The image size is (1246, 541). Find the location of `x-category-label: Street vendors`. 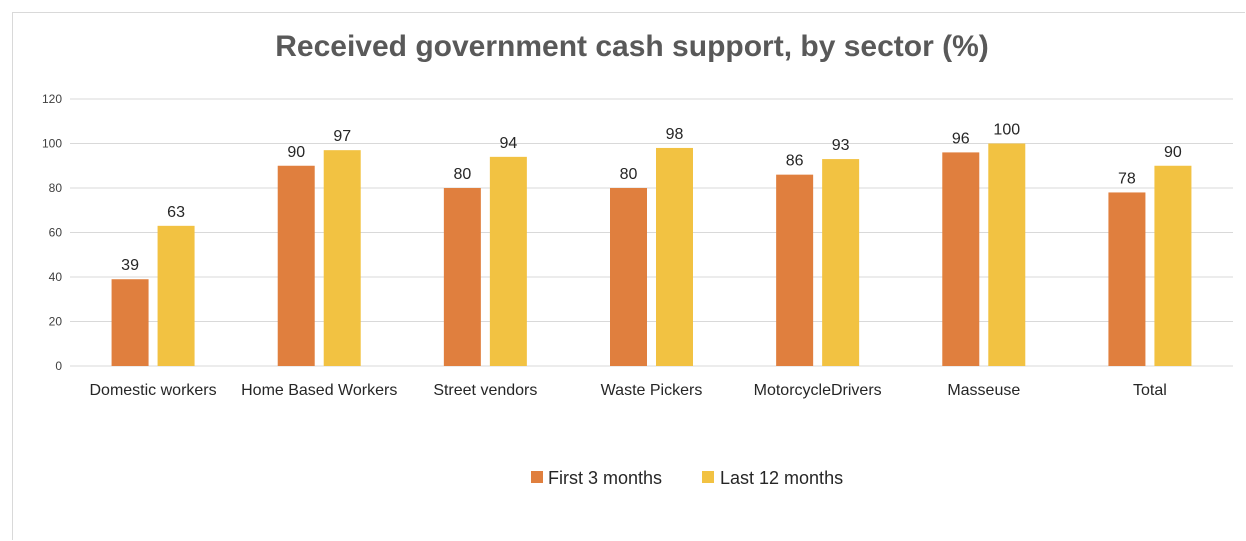

x-category-label: Street vendors is located at coordinates (485, 390).